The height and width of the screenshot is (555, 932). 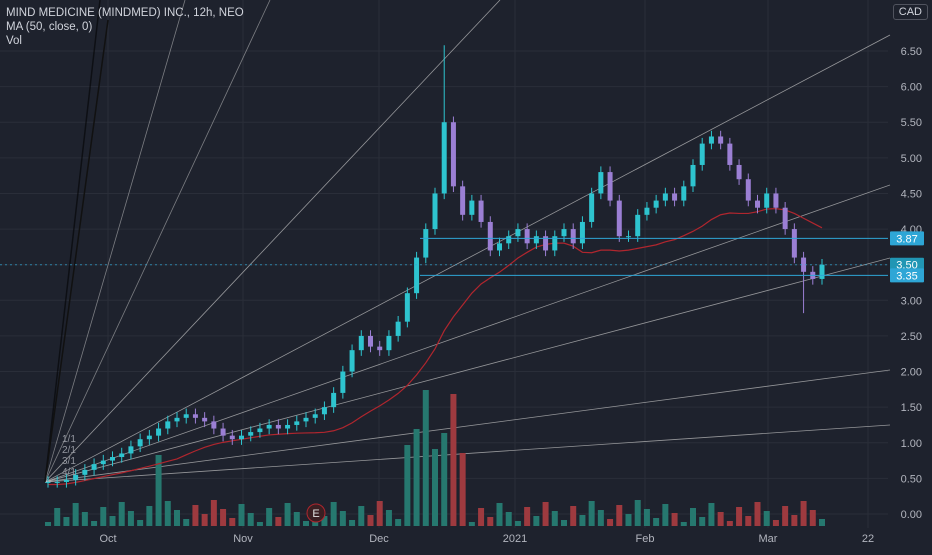 What do you see at coordinates (868, 539) in the screenshot?
I see `x-tick-label: 22` at bounding box center [868, 539].